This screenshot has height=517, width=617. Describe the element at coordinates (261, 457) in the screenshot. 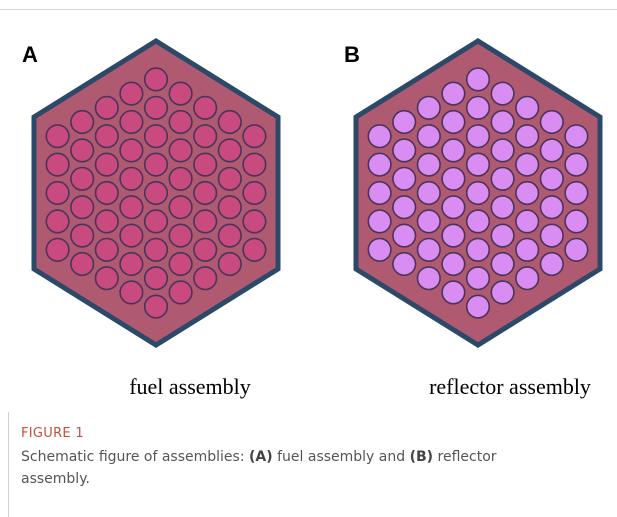

I see `caption-ref: (A)` at that location.